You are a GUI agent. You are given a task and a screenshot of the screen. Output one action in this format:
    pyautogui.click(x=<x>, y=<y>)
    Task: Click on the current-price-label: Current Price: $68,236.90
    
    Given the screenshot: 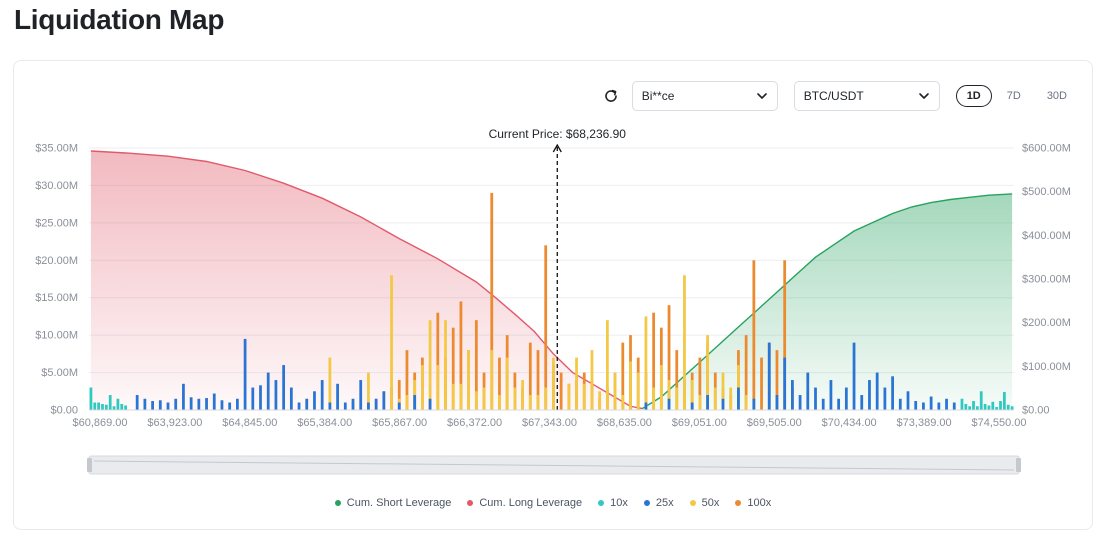 What is the action you would take?
    pyautogui.click(x=558, y=134)
    